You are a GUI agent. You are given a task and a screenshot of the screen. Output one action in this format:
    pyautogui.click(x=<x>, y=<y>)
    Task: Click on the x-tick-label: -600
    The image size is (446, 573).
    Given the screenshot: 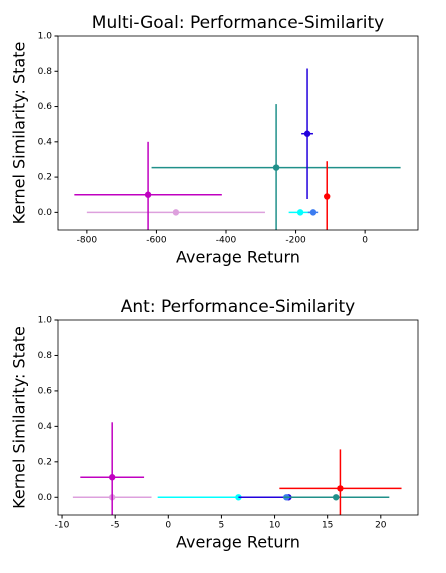 What is the action you would take?
    pyautogui.click(x=156, y=241)
    